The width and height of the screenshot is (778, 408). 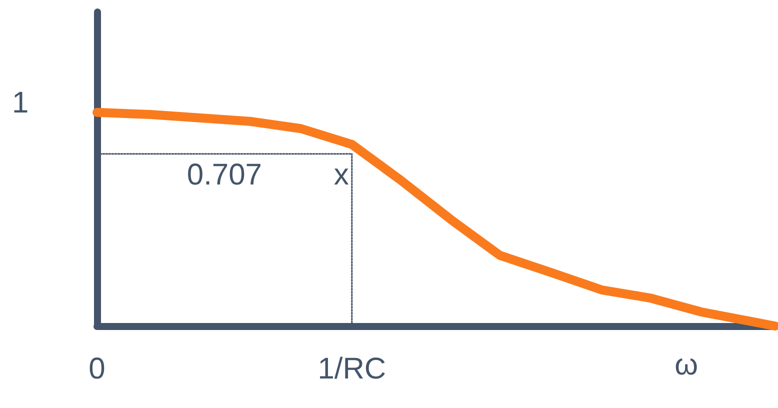 What do you see at coordinates (20, 103) in the screenshot?
I see `text: 1` at bounding box center [20, 103].